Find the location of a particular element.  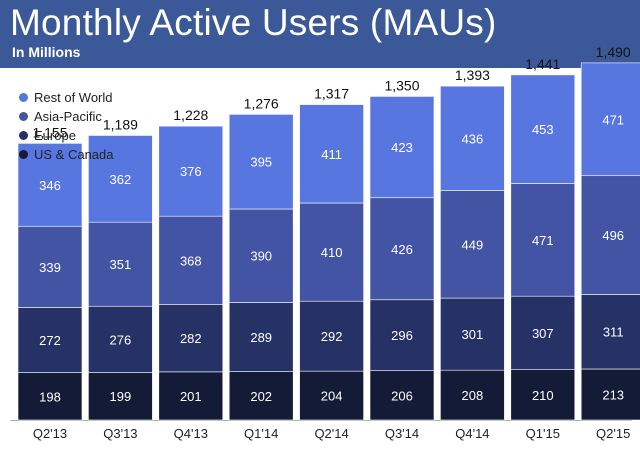

data-label-asia-pacific-q2-13: 339 is located at coordinates (50, 267).